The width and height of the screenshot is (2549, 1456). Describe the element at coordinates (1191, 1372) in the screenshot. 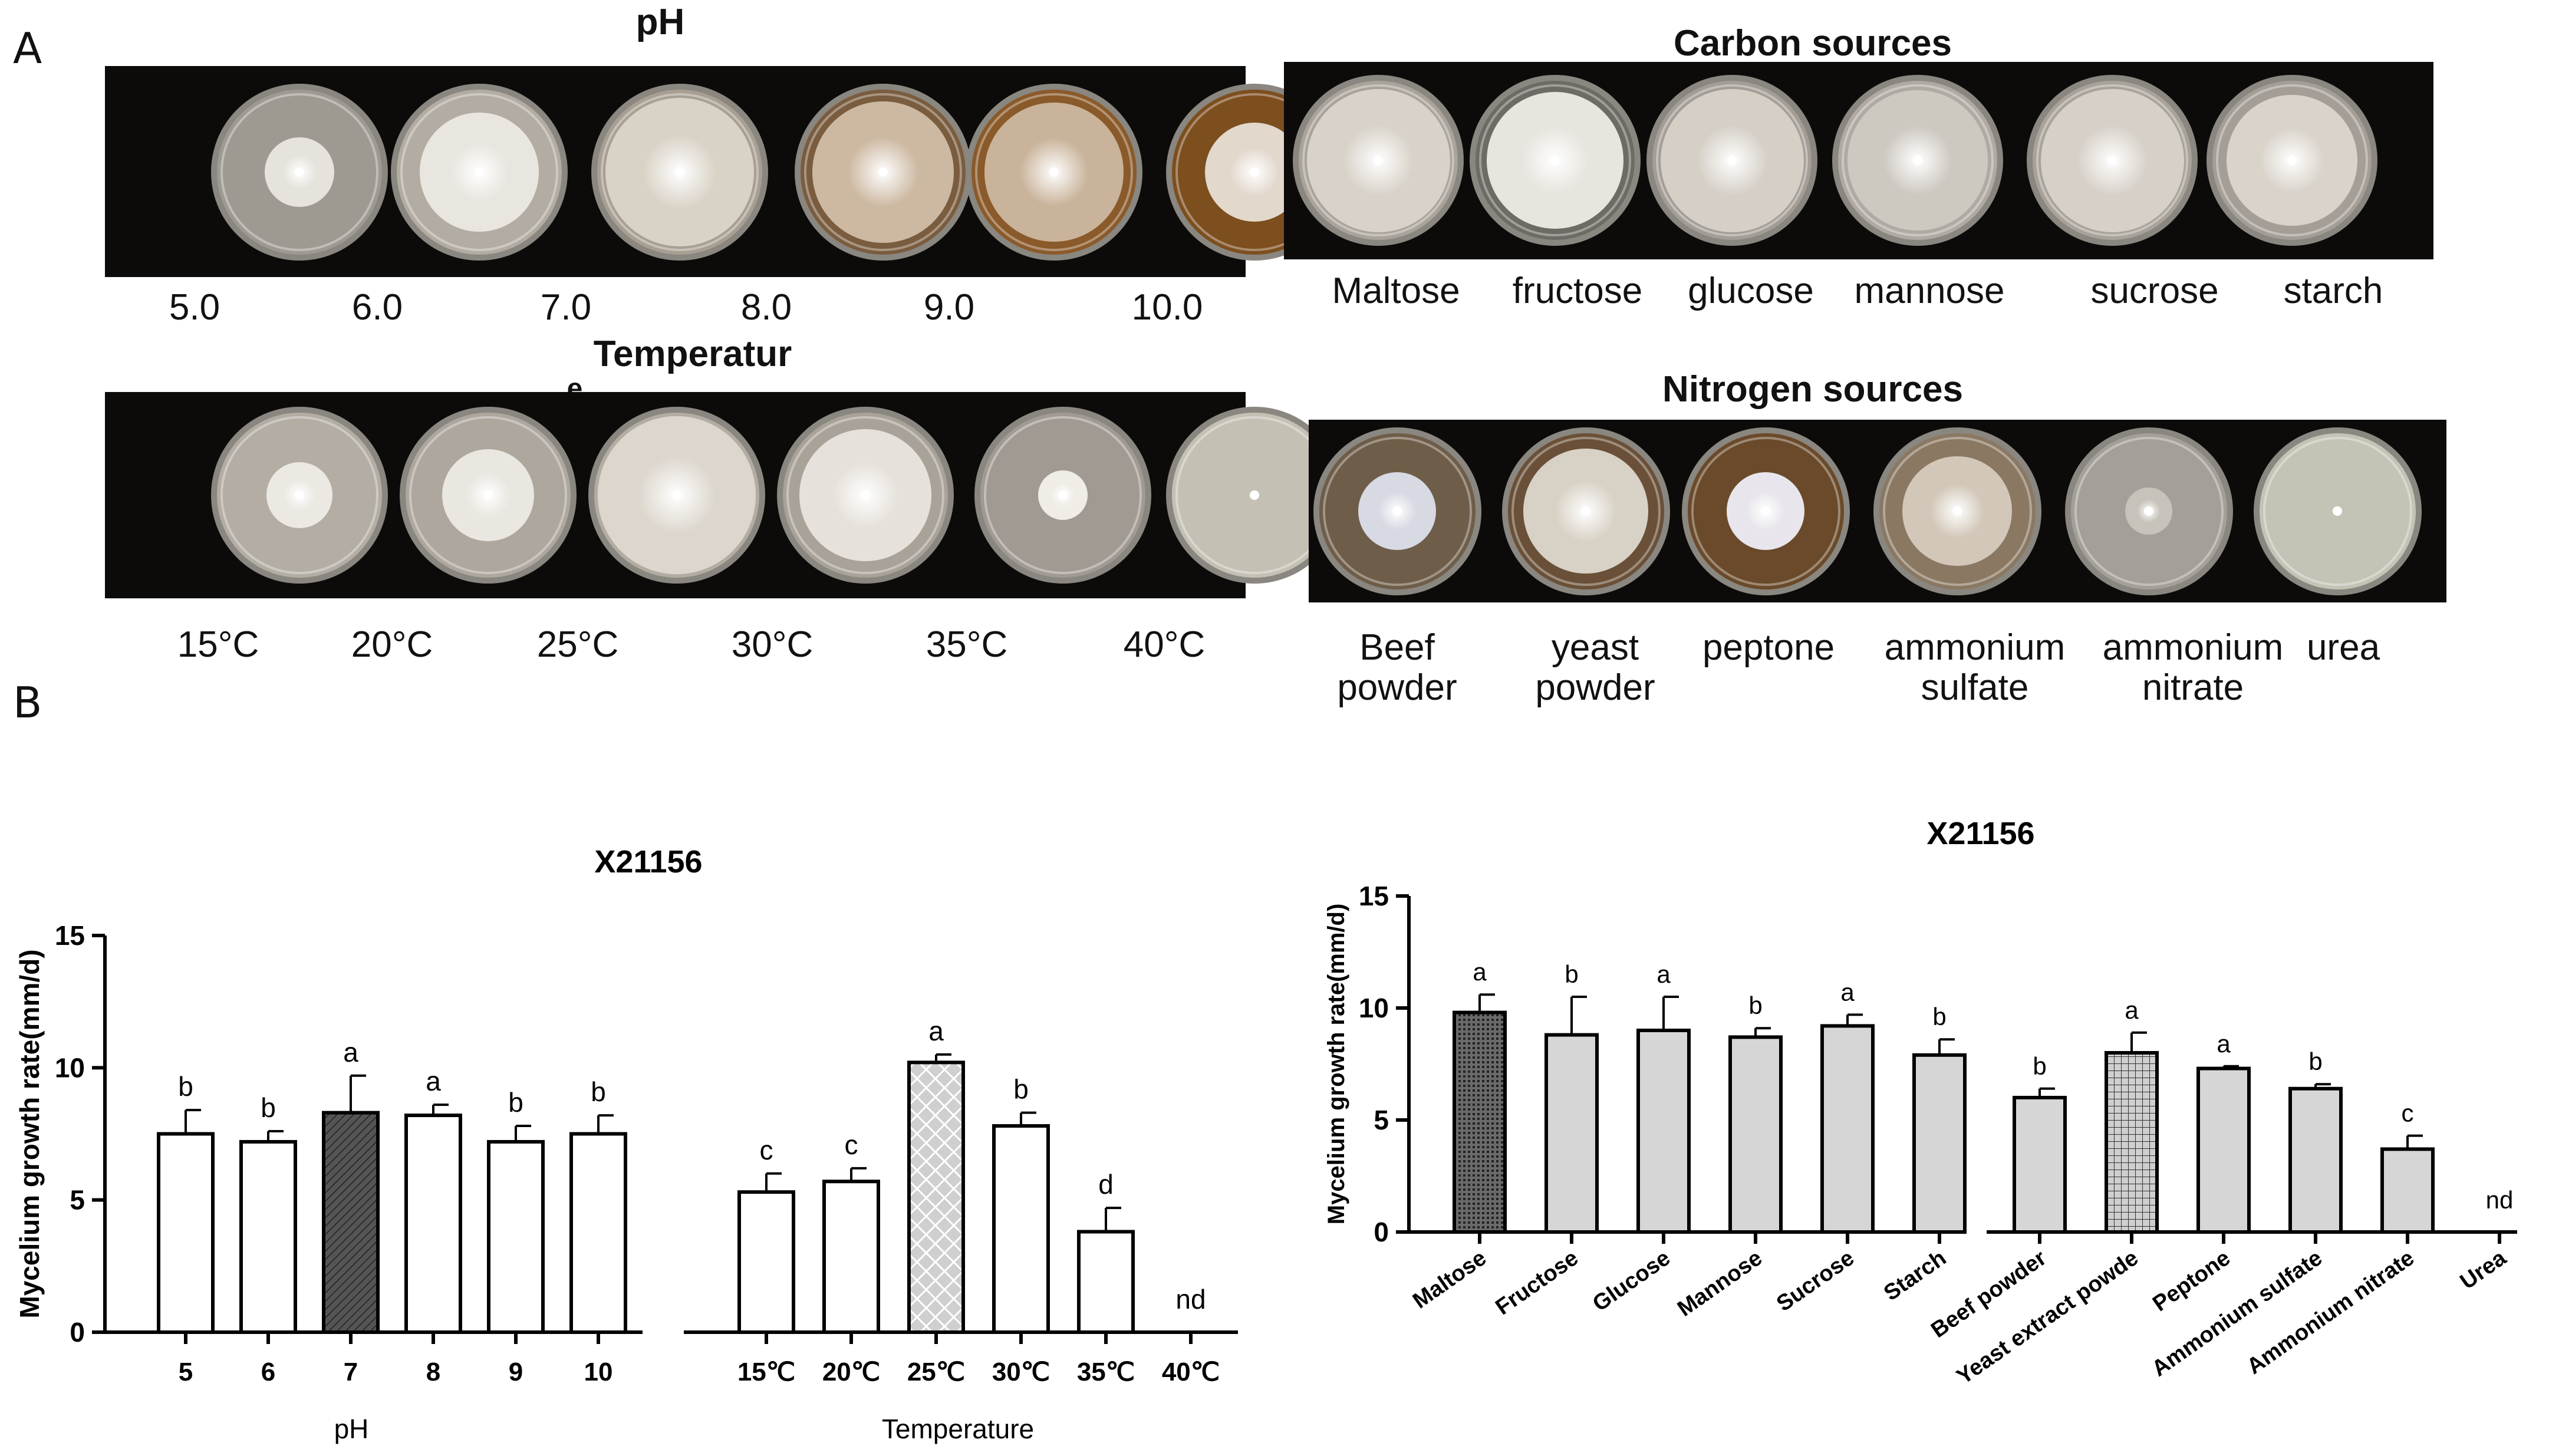

I see `x-tick-label: 40℃` at that location.